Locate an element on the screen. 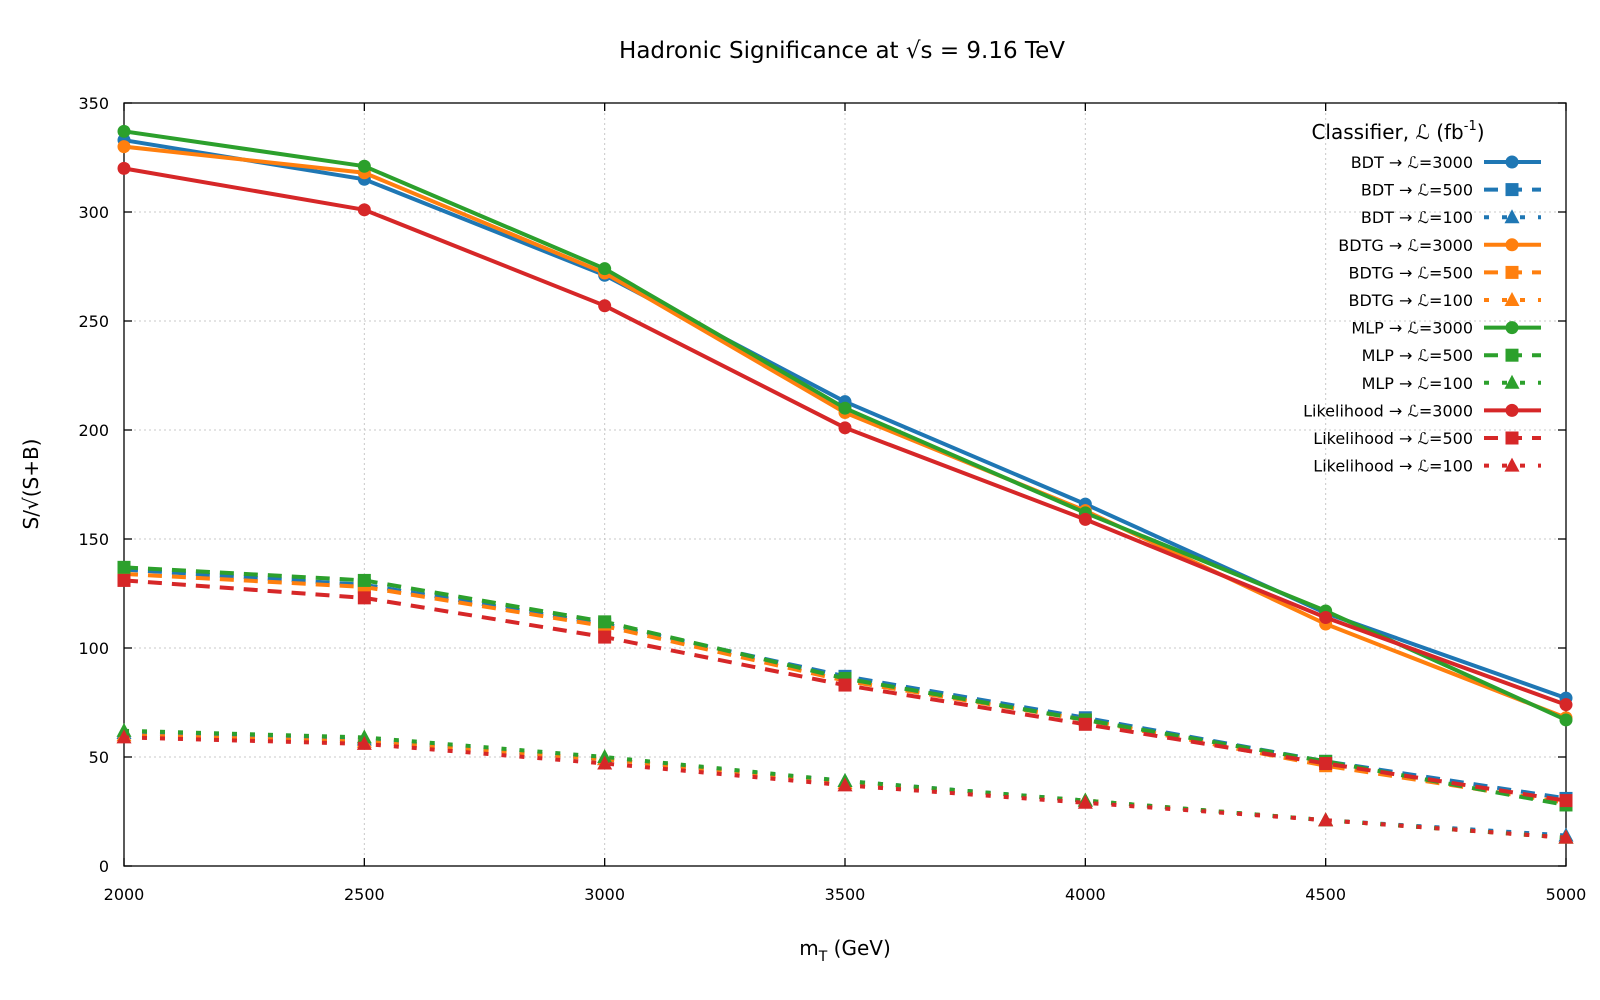  y-axis-label: S/√(S+B) is located at coordinates (31, 484).